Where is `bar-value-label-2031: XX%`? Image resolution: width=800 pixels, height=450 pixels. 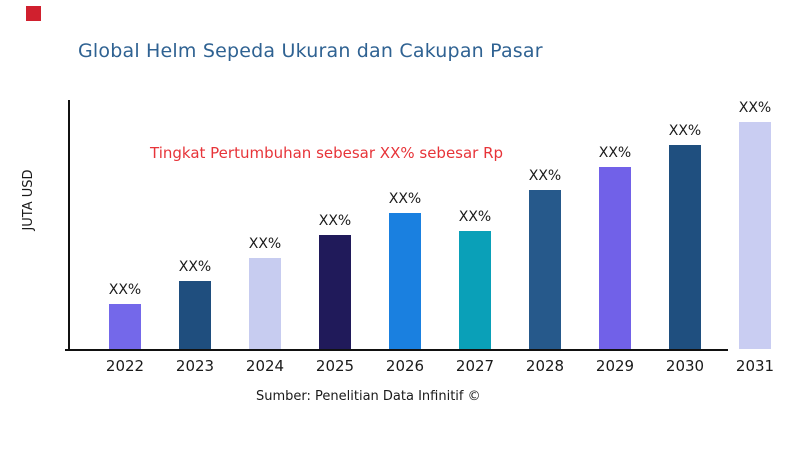 bar-value-label-2031: XX% is located at coordinates (755, 108).